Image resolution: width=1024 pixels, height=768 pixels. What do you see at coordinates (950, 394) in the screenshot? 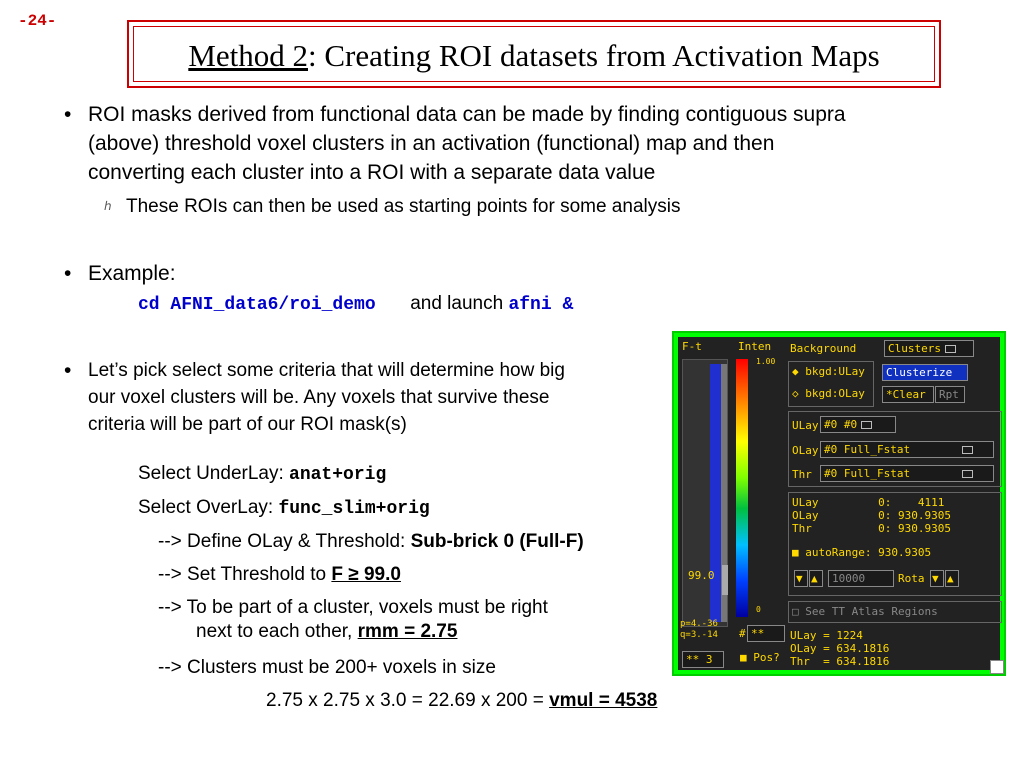
I see `rpt-button: Rpt` at bounding box center [950, 394].